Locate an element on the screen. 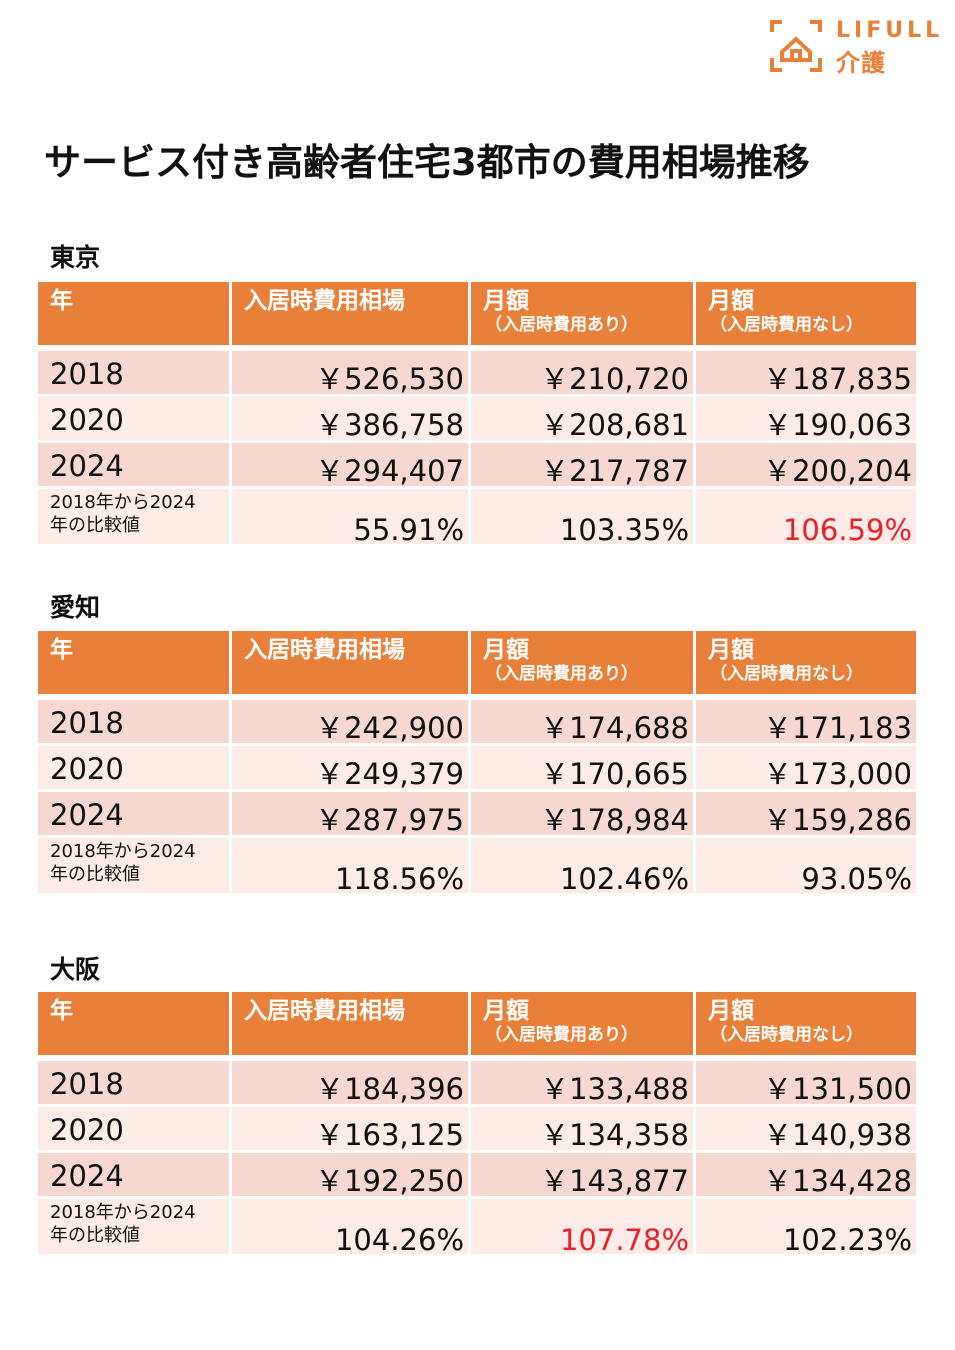 This screenshot has width=955, height=1350. compare-monthly-without: 93.05% is located at coordinates (806, 867).